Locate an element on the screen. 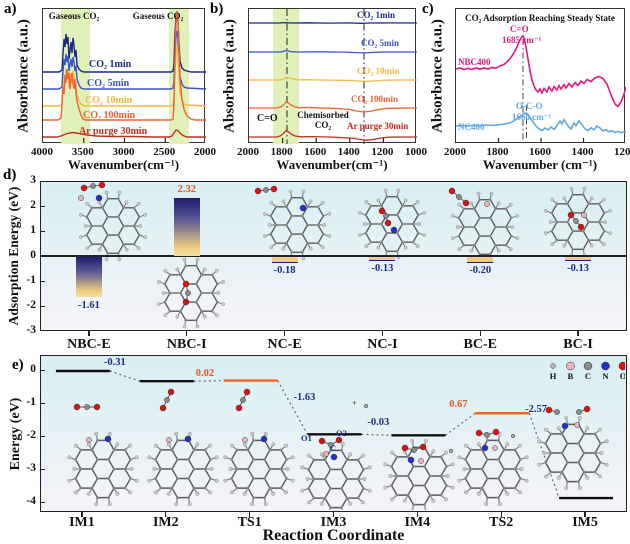  category-label-NBC-E: NBC-E is located at coordinates (89, 344).